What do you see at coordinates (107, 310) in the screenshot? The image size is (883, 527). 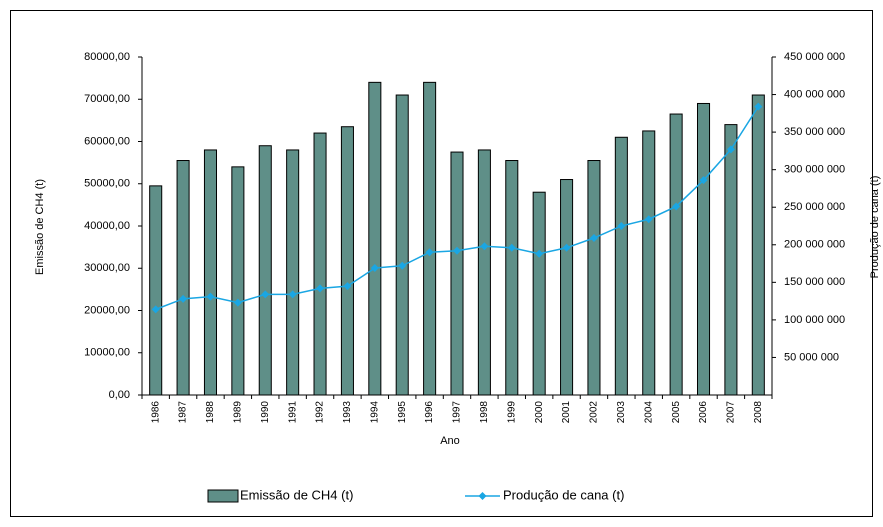 I see `y-tick-label: 20000,00` at bounding box center [107, 310].